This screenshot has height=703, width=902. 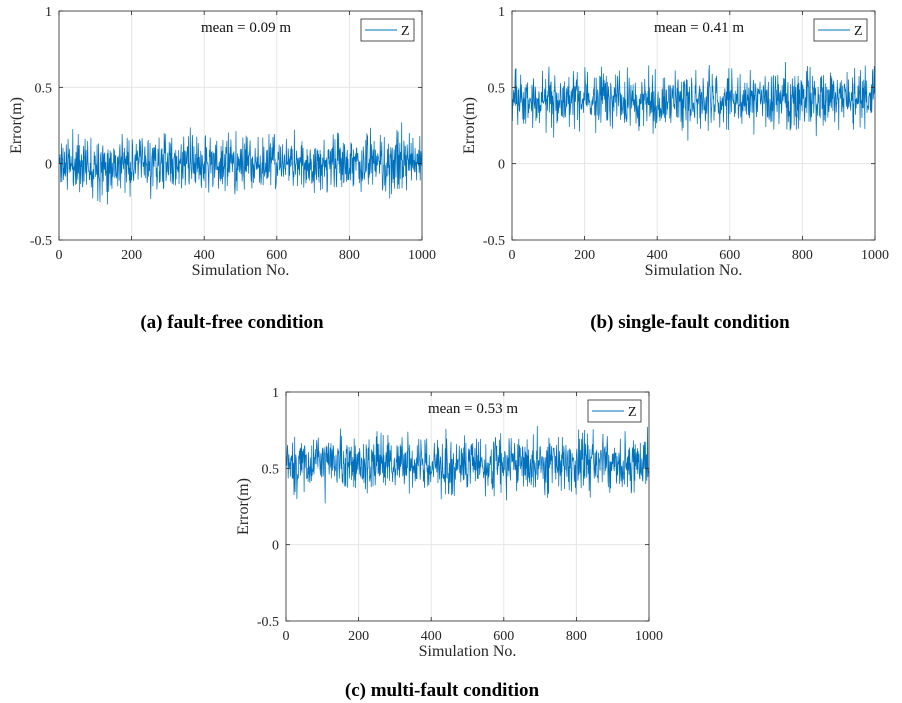 I want to click on caption-a: (a) fault-free condition, so click(x=232, y=322).